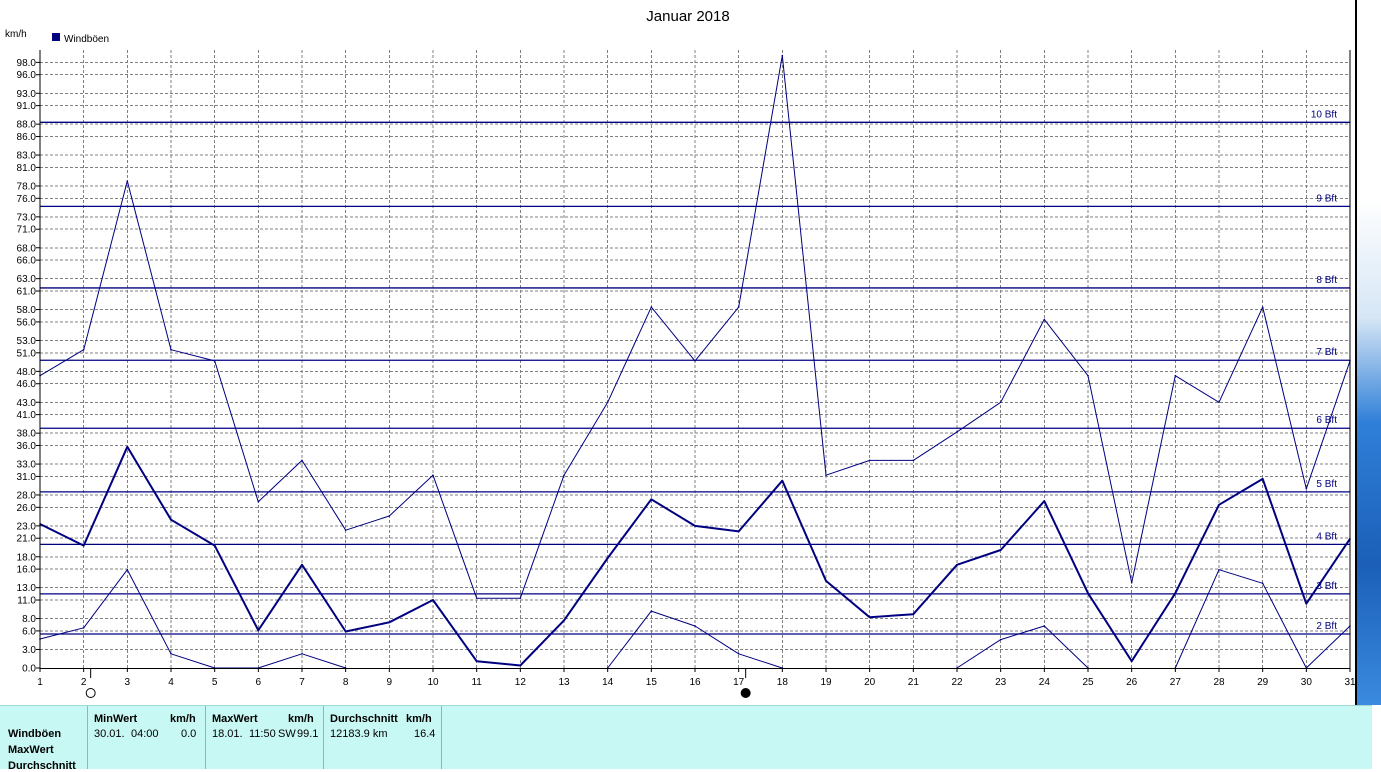 This screenshot has width=1381, height=772. Describe the element at coordinates (27, 384) in the screenshot. I see `y-tick-label: 46.0` at that location.